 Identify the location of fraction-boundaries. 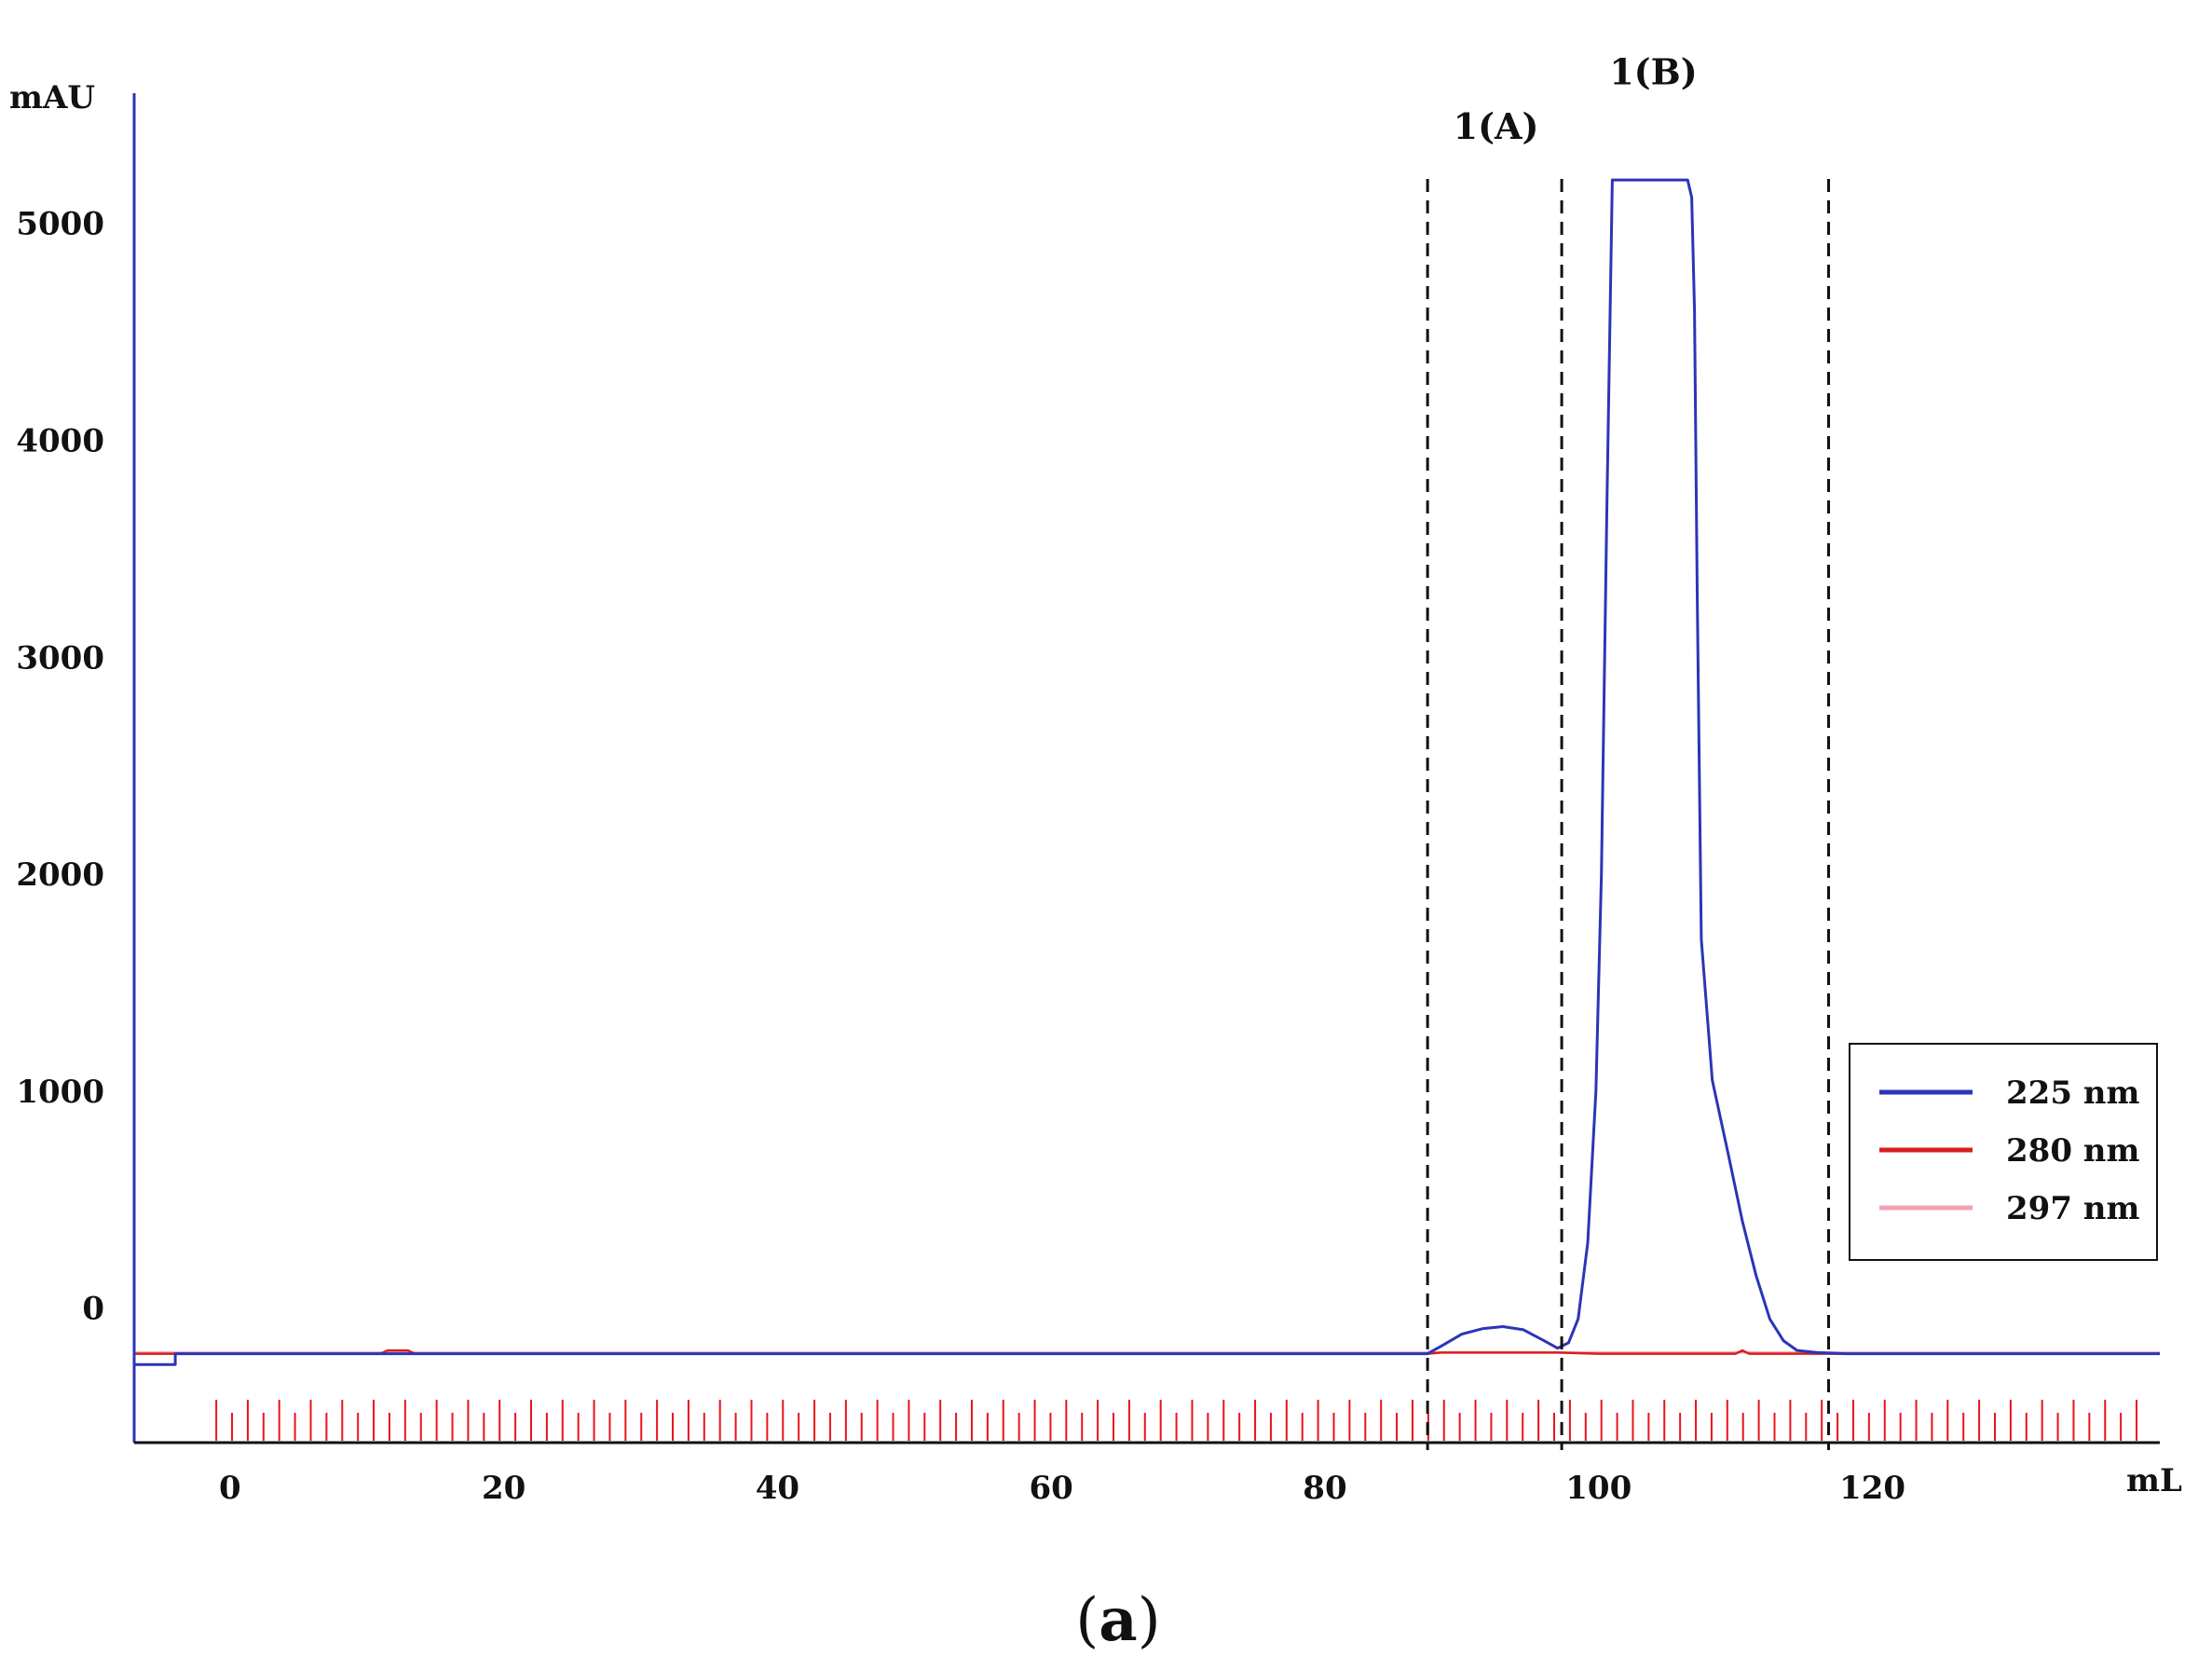
(1628, 814).